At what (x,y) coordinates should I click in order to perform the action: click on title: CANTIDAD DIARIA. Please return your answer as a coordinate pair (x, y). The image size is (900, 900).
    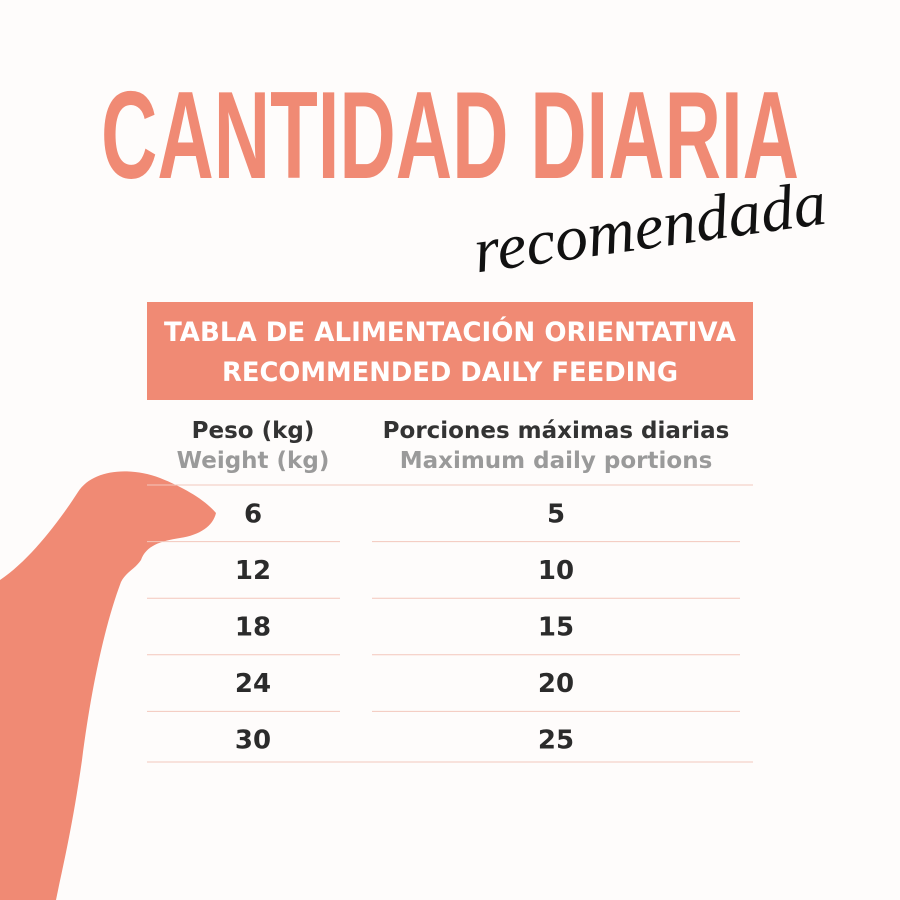
    Looking at the image, I should click on (450, 136).